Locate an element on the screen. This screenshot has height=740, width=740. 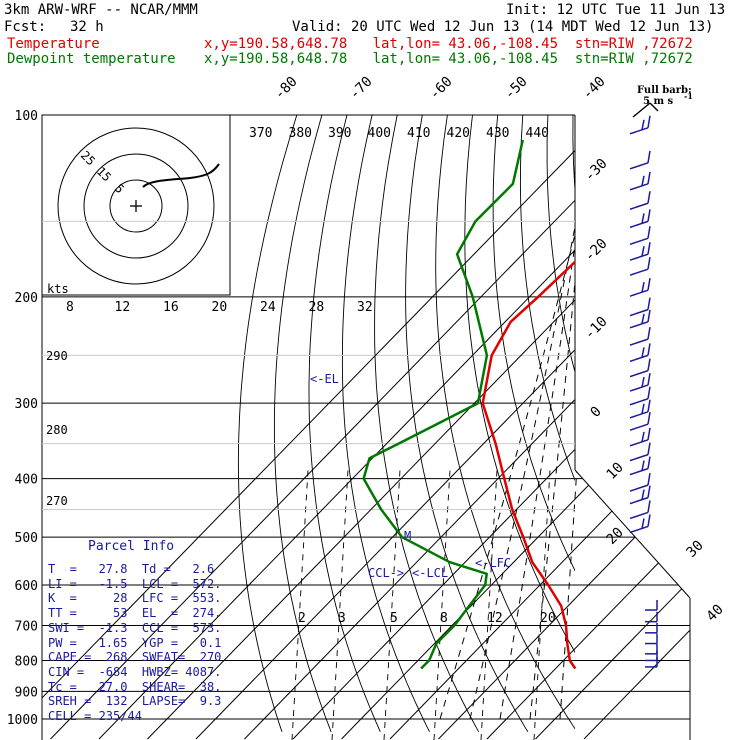
pressure-label-200: 200 is located at coordinates (26, 298).